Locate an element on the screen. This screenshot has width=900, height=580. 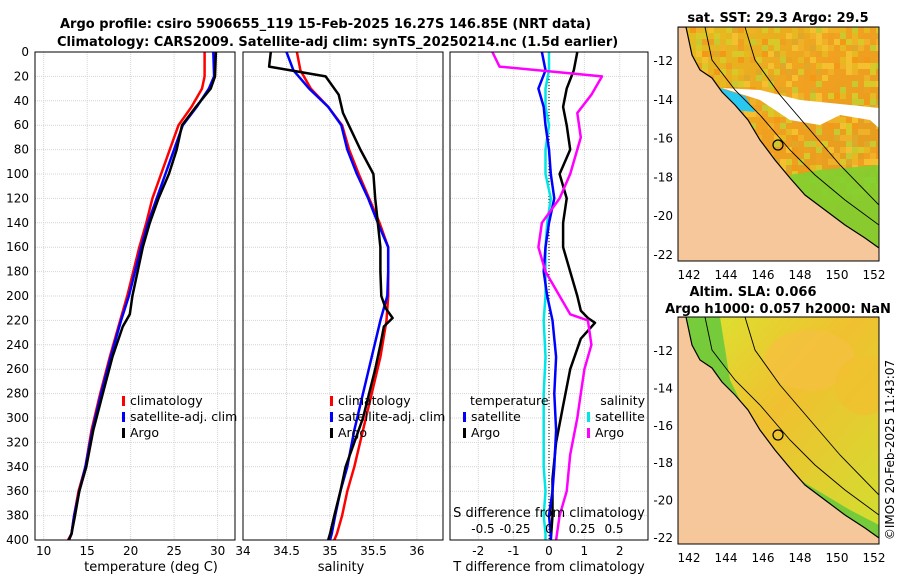
sst-cloud-gap is located at coordinates (800, 108).